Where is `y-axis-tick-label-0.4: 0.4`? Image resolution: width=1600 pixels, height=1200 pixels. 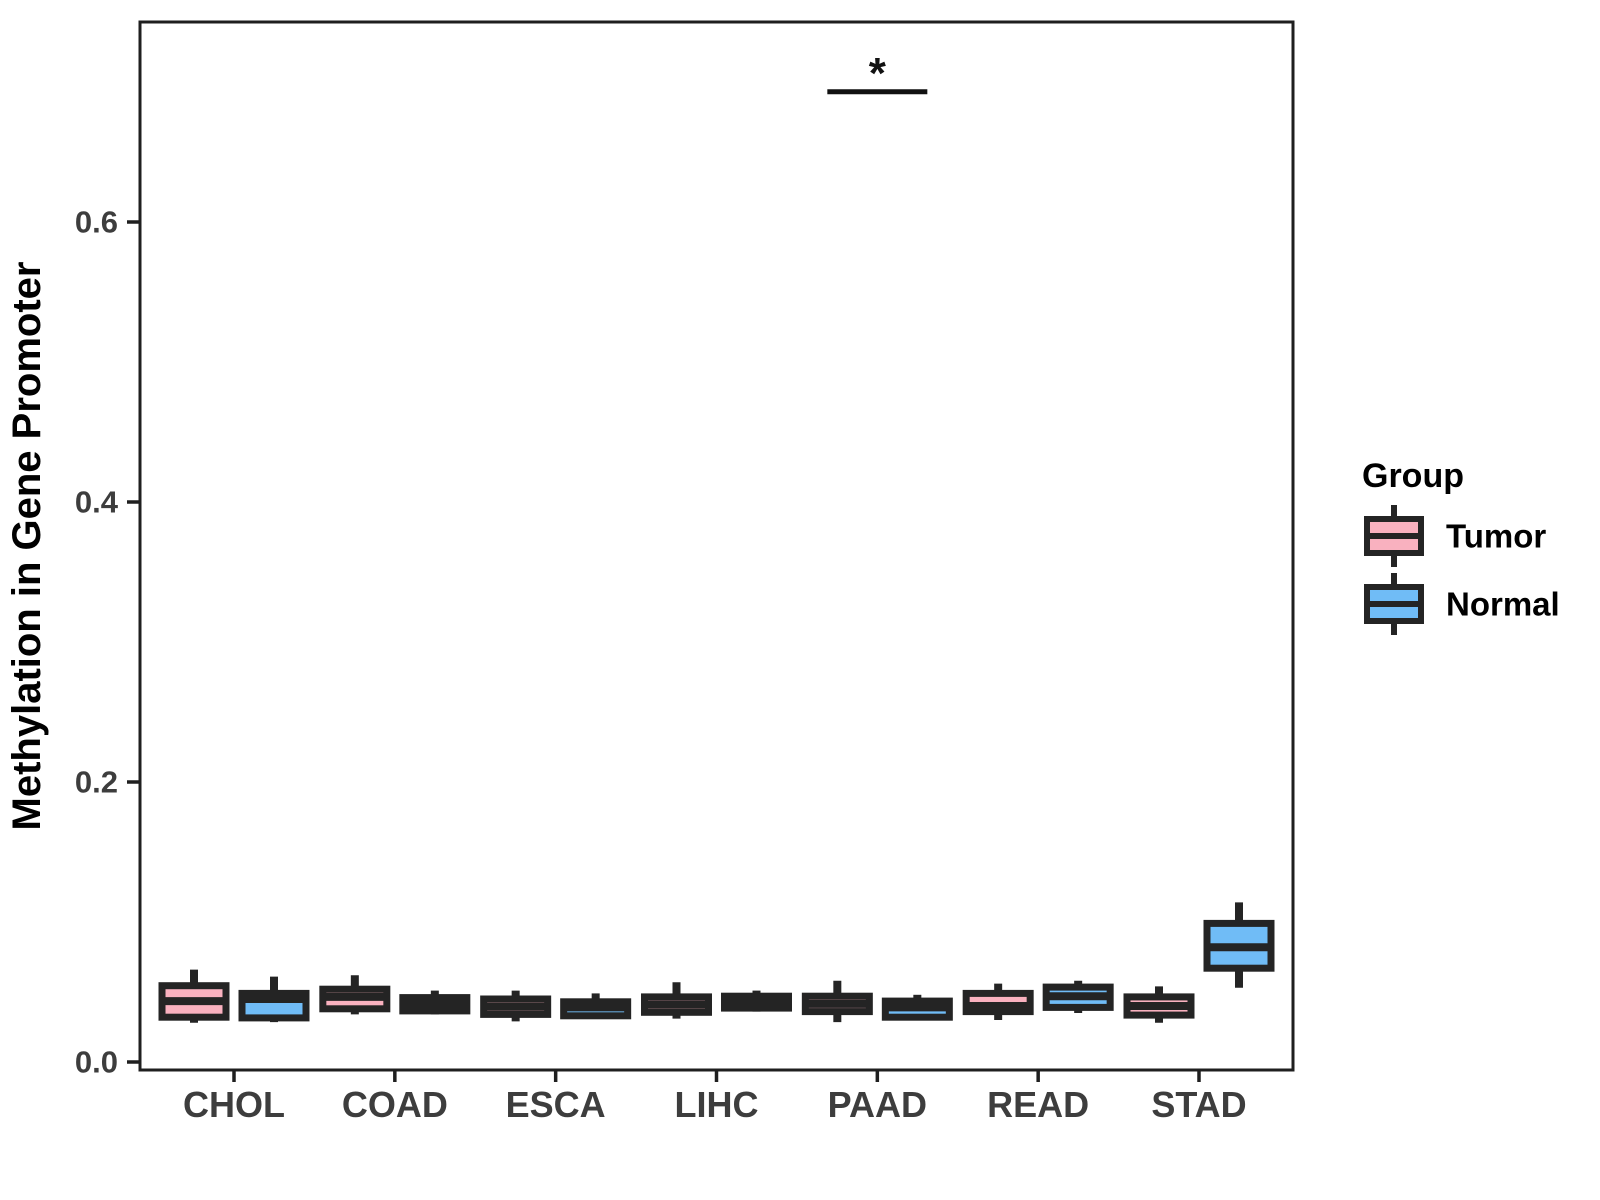 y-axis-tick-label-0.4: 0.4 is located at coordinates (97, 502).